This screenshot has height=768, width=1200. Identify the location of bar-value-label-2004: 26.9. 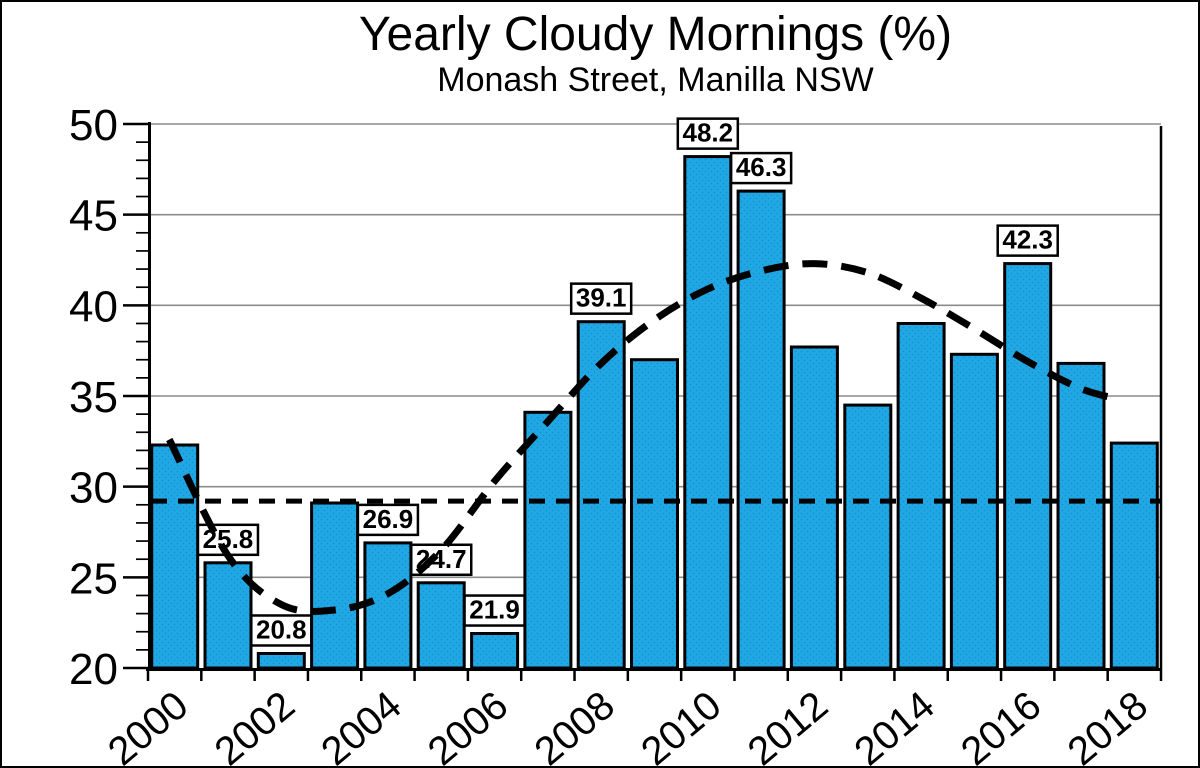
(388, 519).